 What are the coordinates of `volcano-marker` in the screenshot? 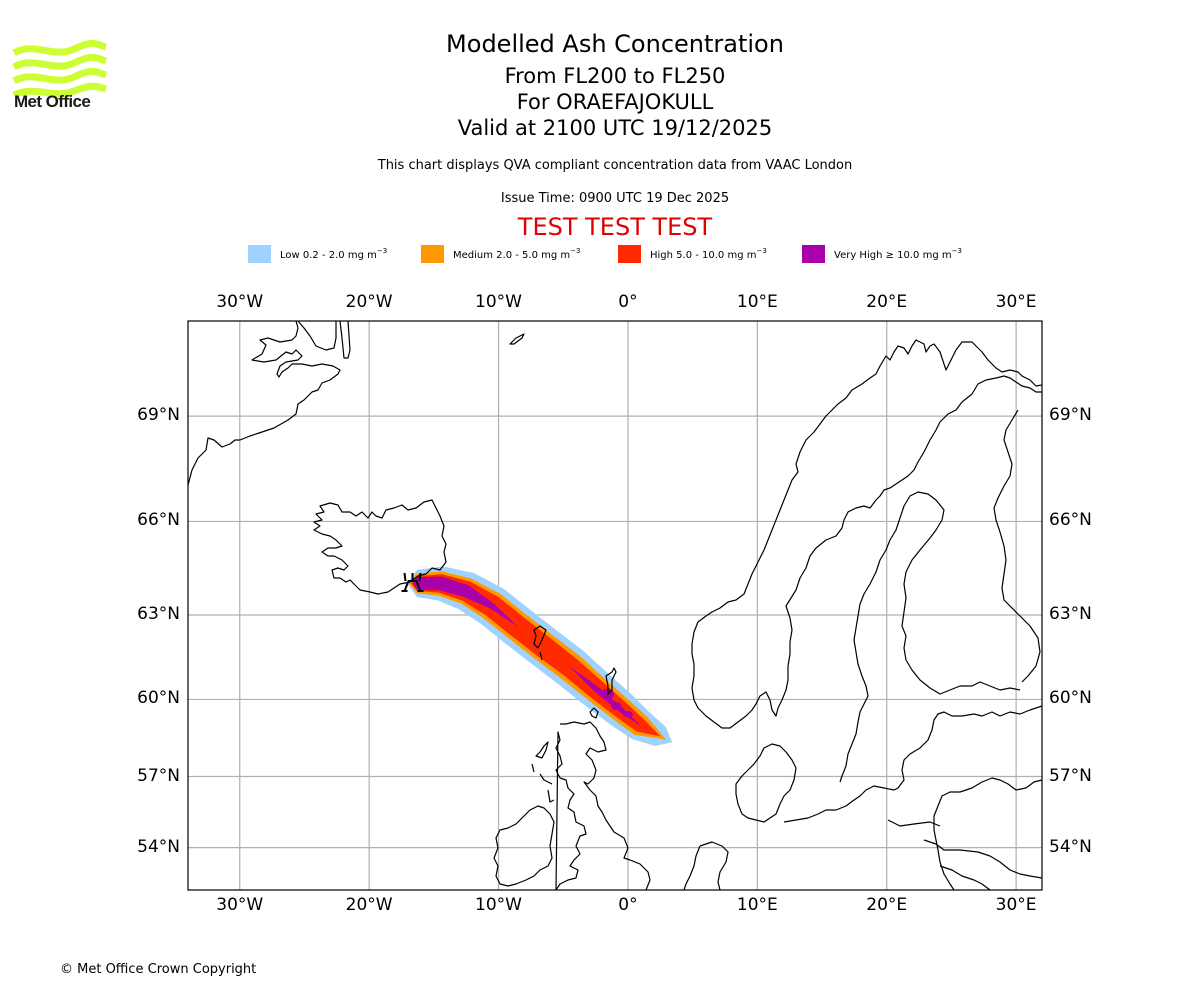 It's located at (412, 582).